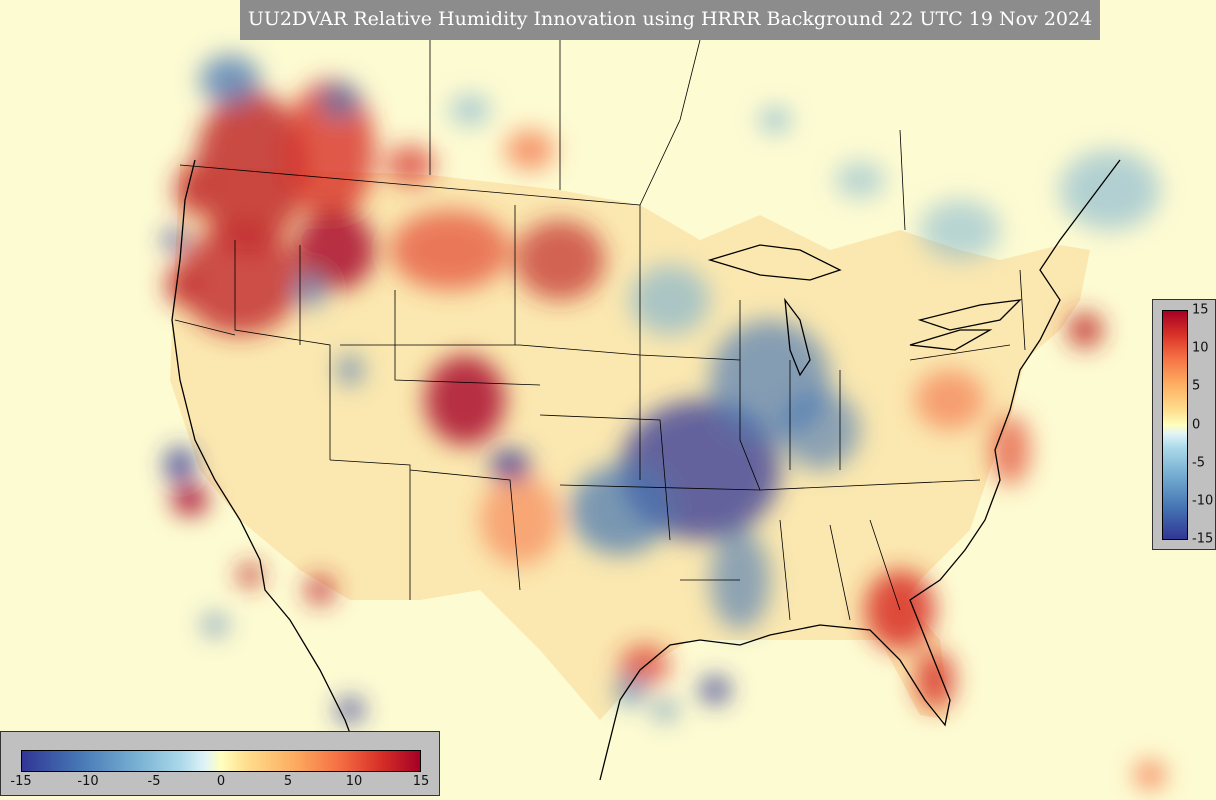 This screenshot has width=1216, height=800. I want to click on colorbar-bottom: -15 -10 -5 0 5 10 15, so click(220, 763).